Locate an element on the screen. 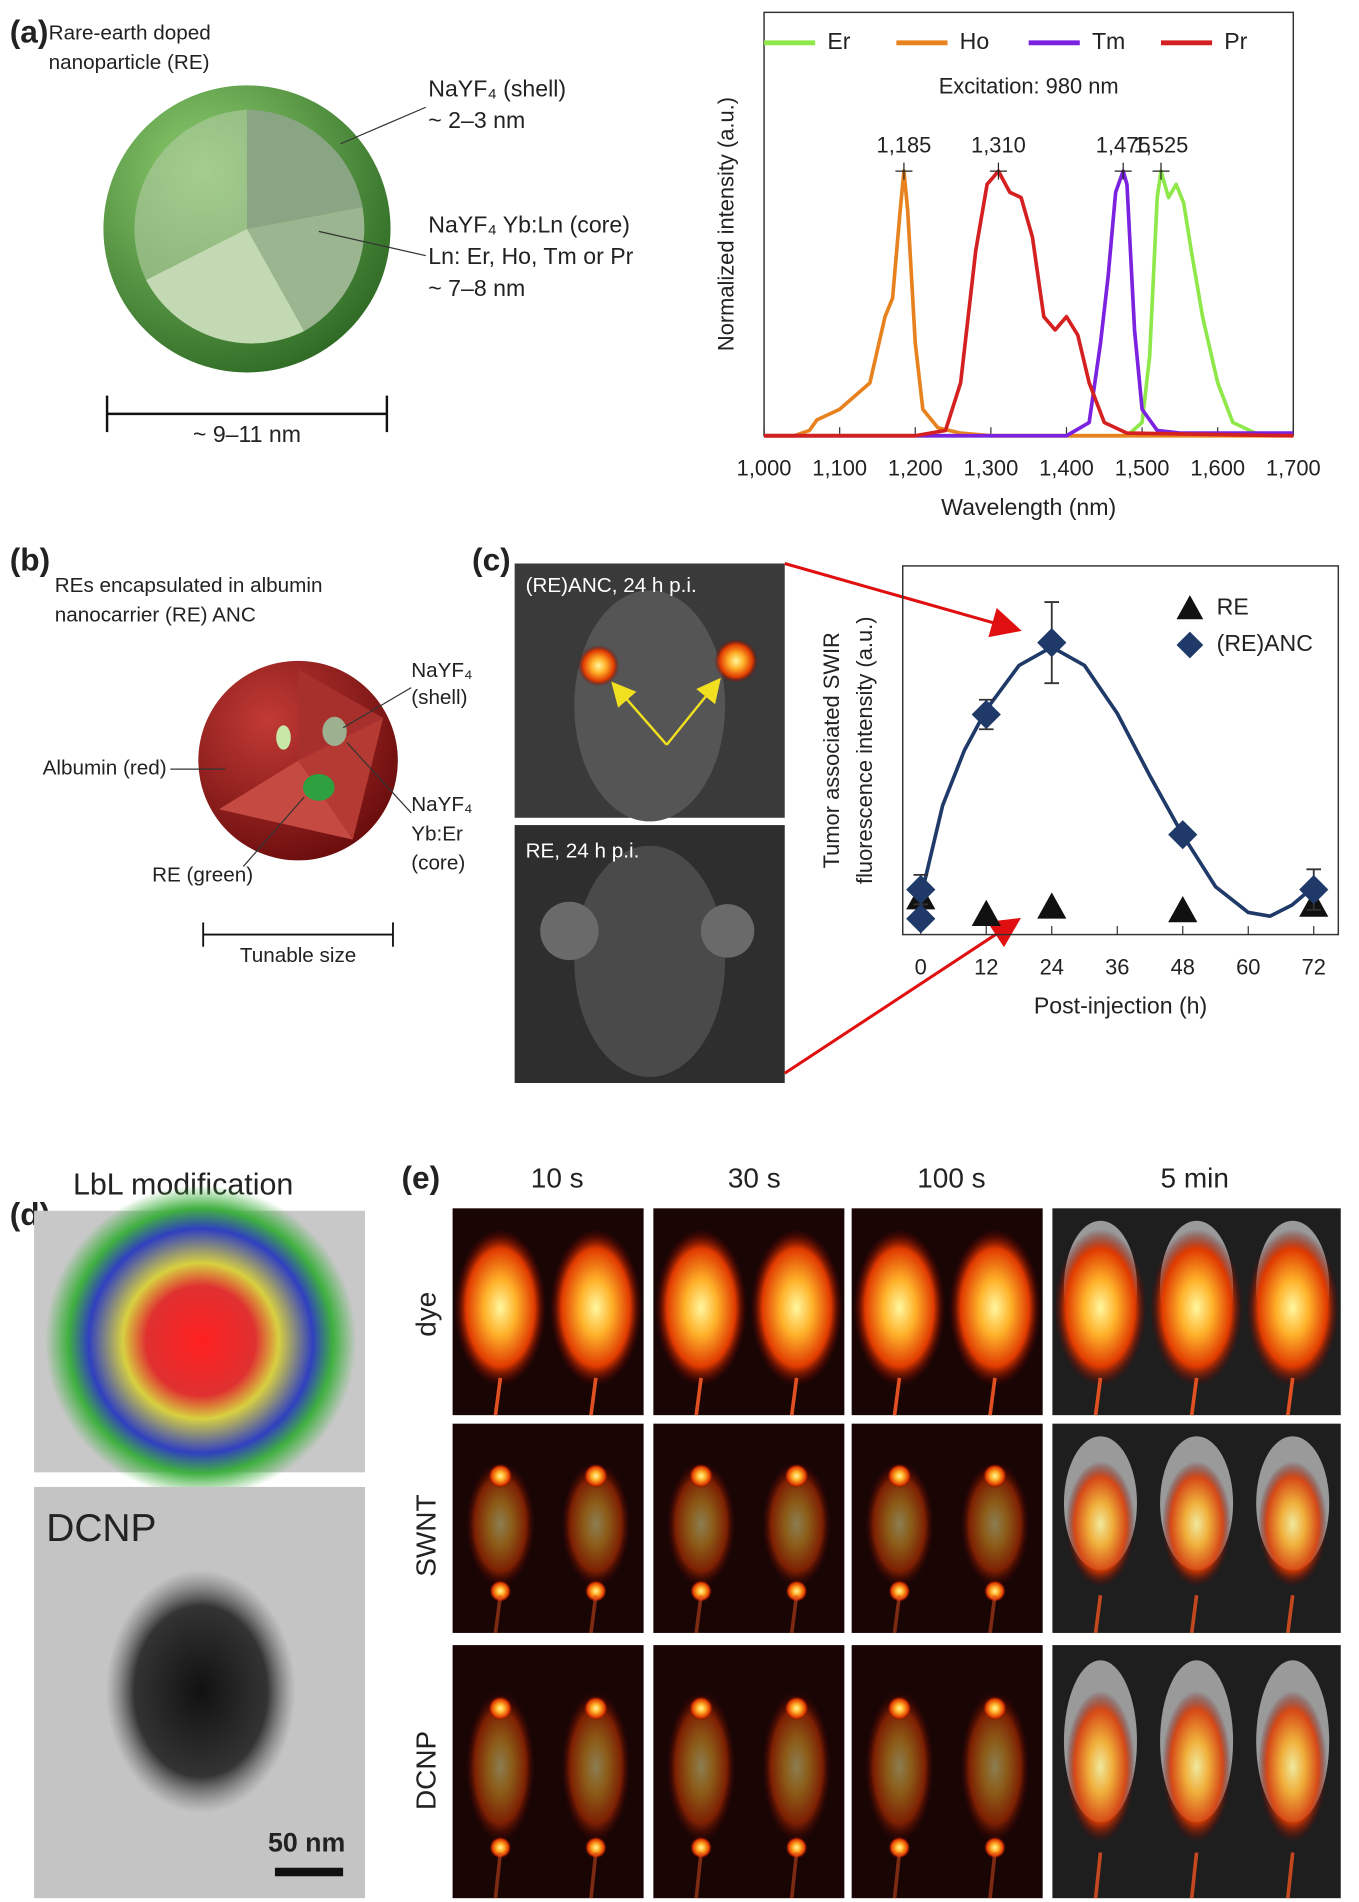 This screenshot has height=1902, width=1359. particle is located at coordinates (318, 787).